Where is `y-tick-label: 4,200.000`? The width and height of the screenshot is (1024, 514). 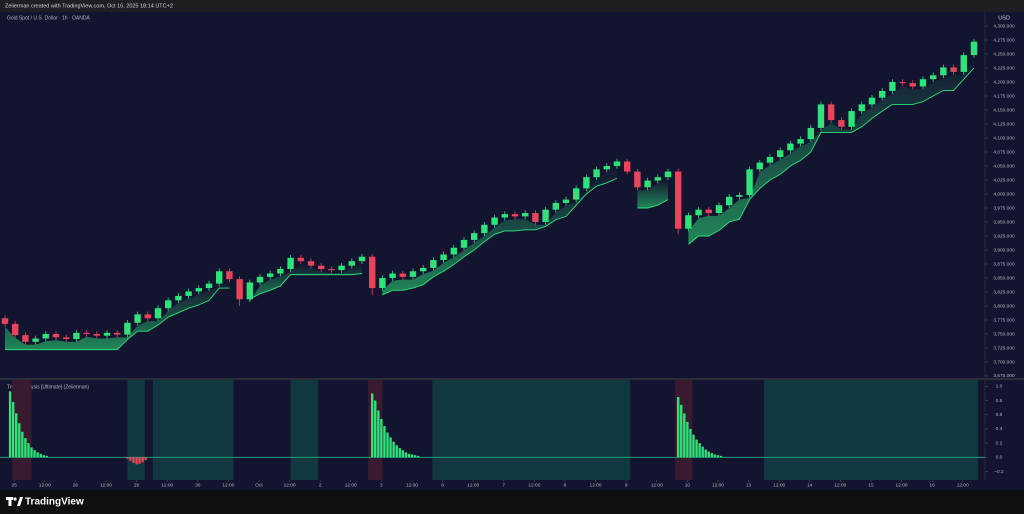
y-tick-label: 4,200.000 is located at coordinates (1004, 82).